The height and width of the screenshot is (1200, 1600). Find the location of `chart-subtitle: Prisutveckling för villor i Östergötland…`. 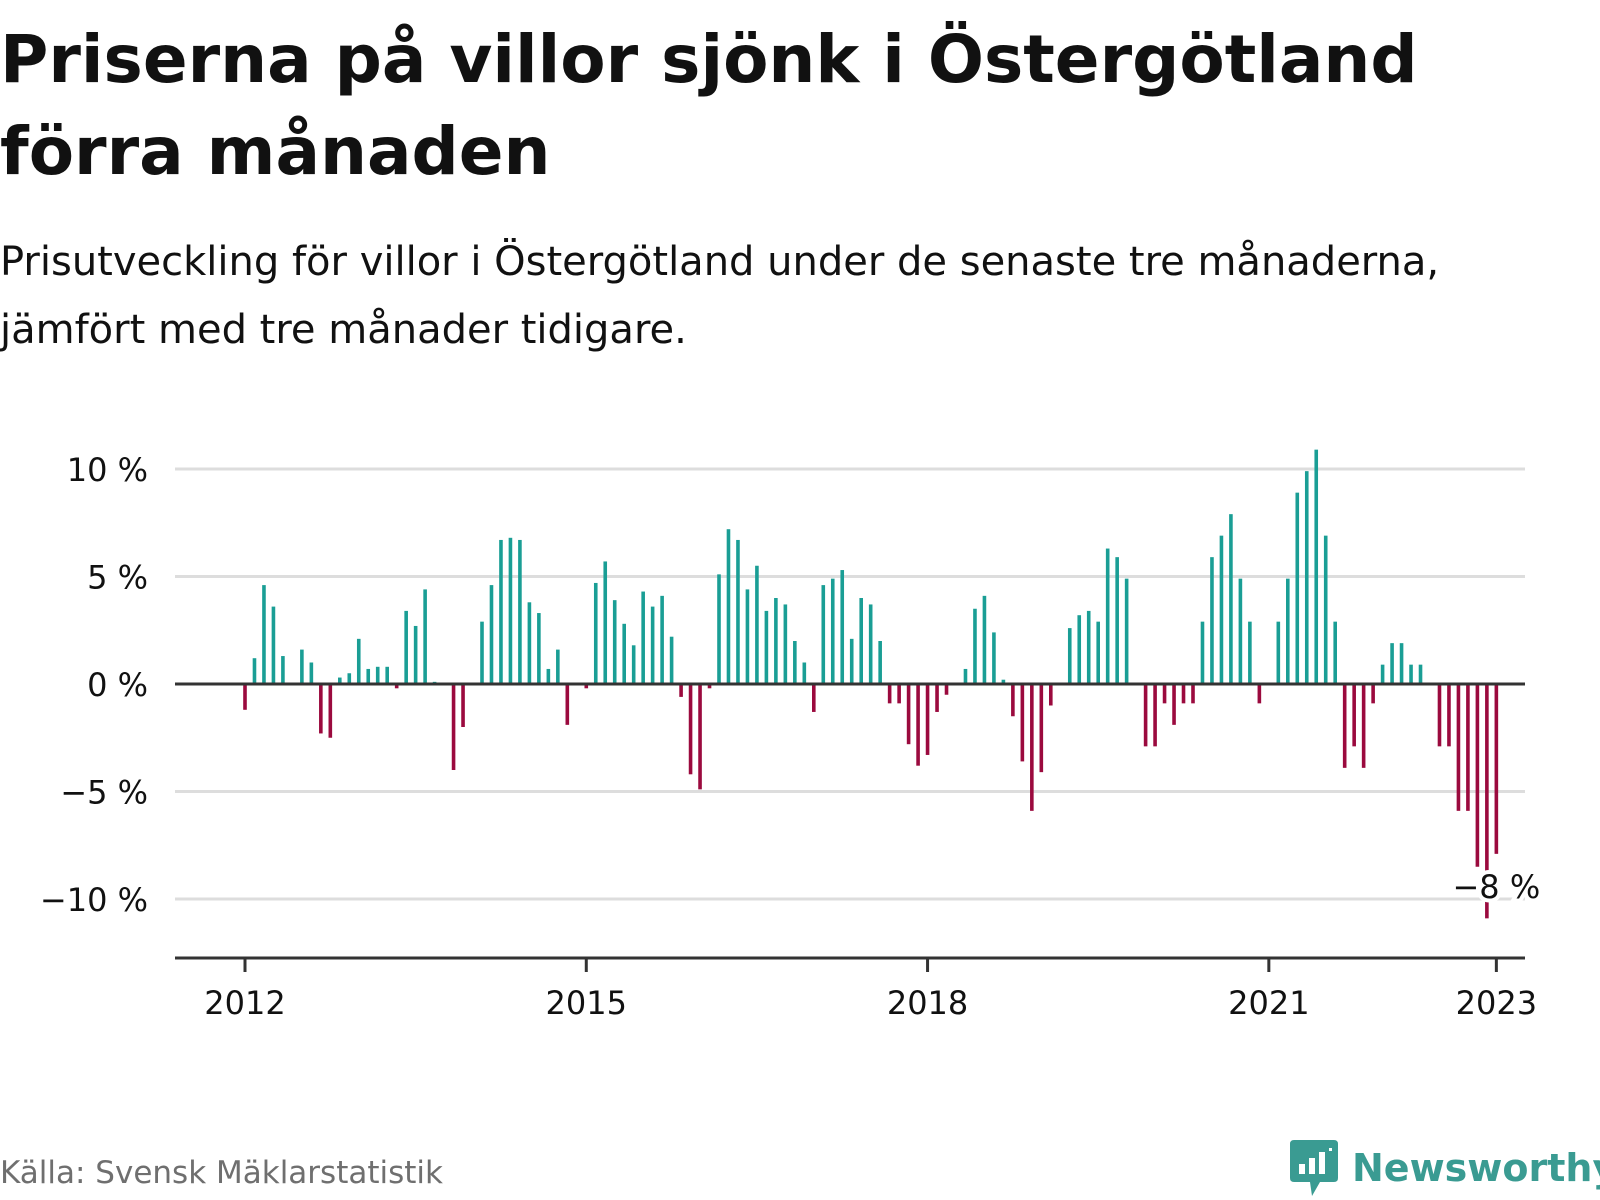

chart-subtitle: Prisutveckling för villor i Östergötland… is located at coordinates (720, 296).